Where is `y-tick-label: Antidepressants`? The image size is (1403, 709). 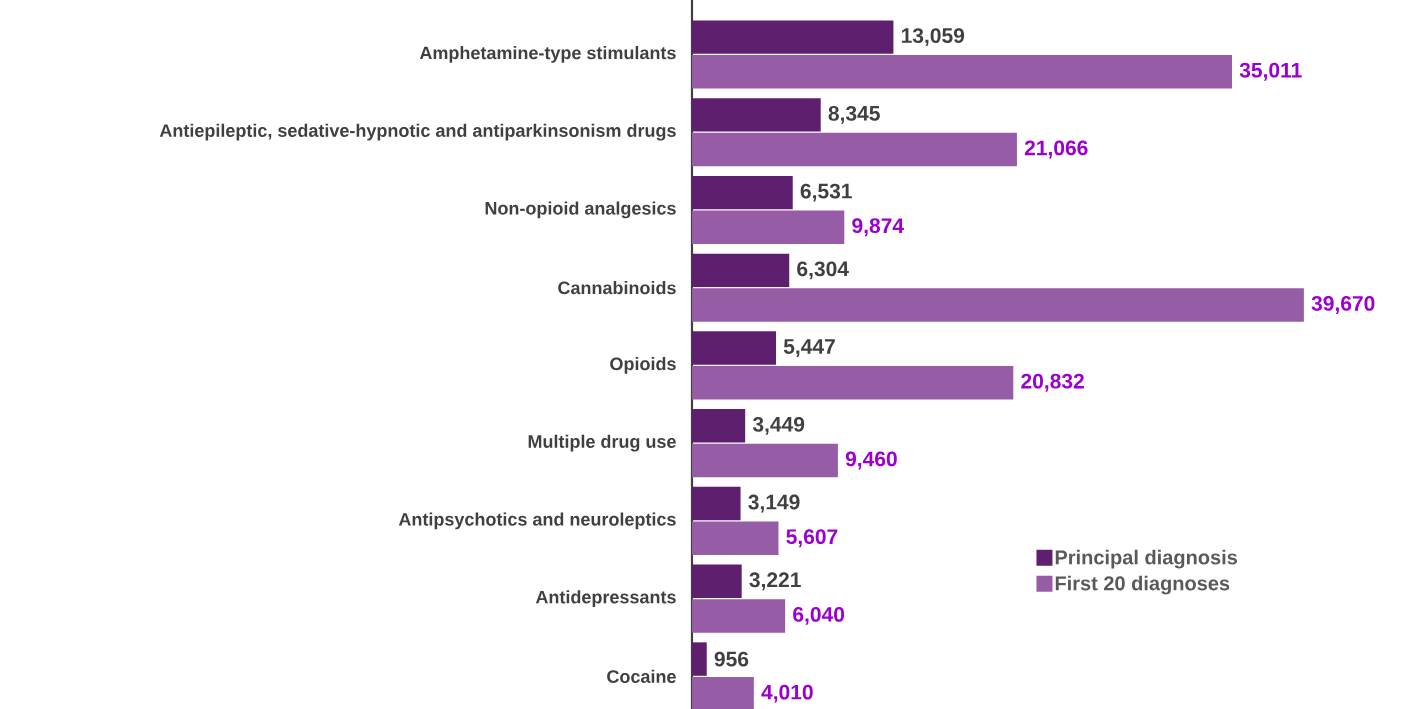 y-tick-label: Antidepressants is located at coordinates (605, 598).